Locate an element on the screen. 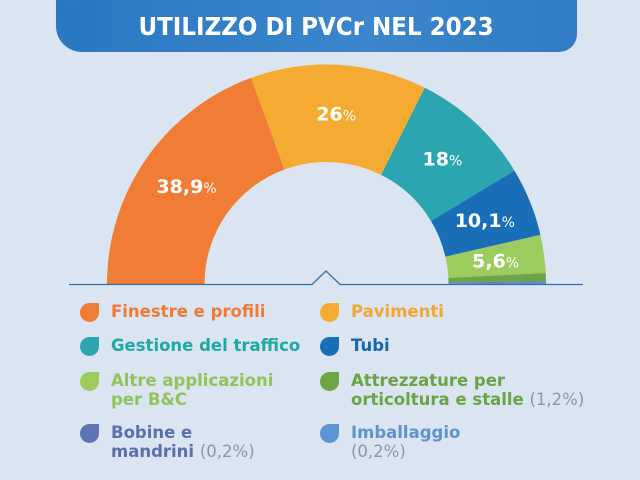 The image size is (640, 480). slice-value-label: 10,1% is located at coordinates (485, 221).